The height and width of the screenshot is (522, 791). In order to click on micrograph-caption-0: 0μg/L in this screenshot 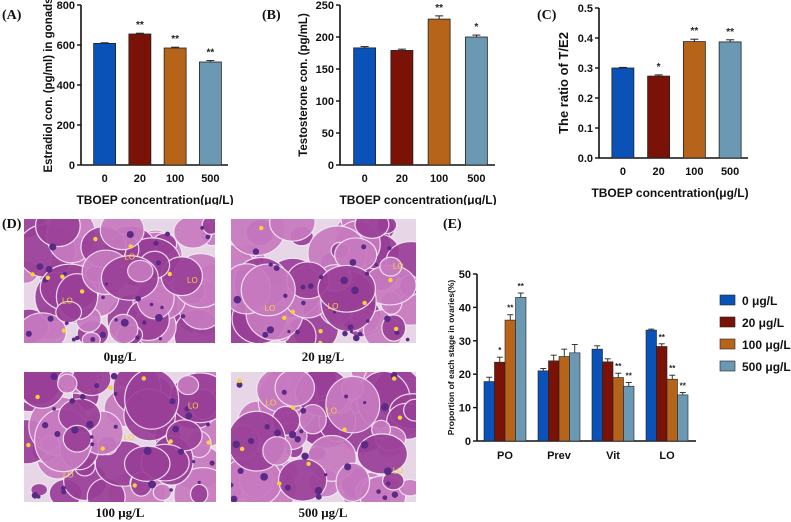, I will do `click(120, 356)`.